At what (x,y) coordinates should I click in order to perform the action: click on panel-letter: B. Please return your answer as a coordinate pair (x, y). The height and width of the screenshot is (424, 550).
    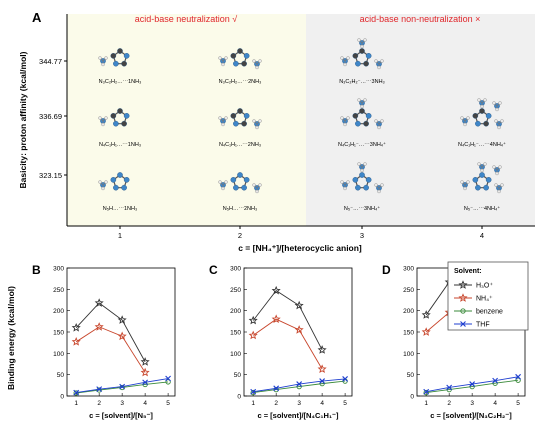
    Looking at the image, I should click on (36, 270).